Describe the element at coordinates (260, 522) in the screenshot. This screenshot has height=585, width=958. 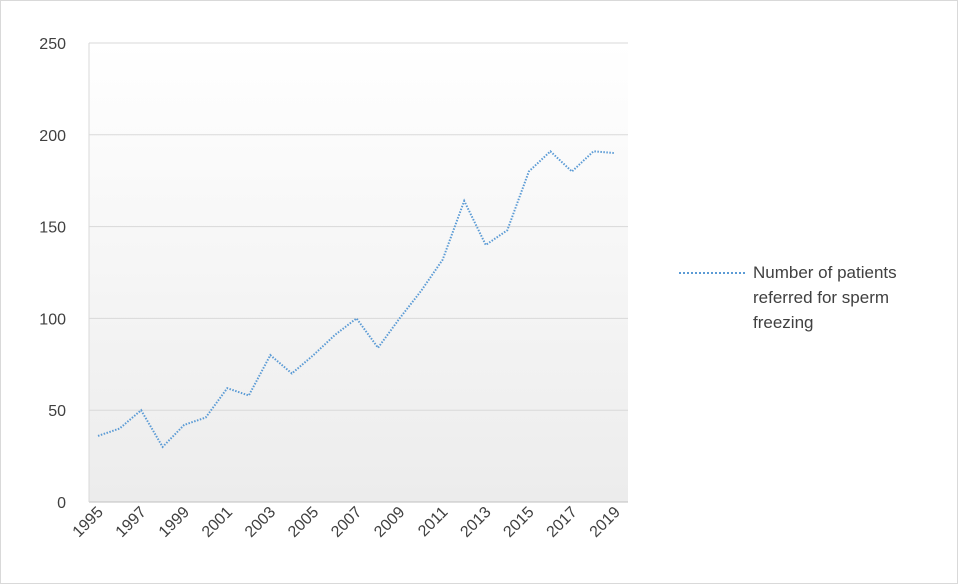
I see `x-tick-label: 2003` at that location.